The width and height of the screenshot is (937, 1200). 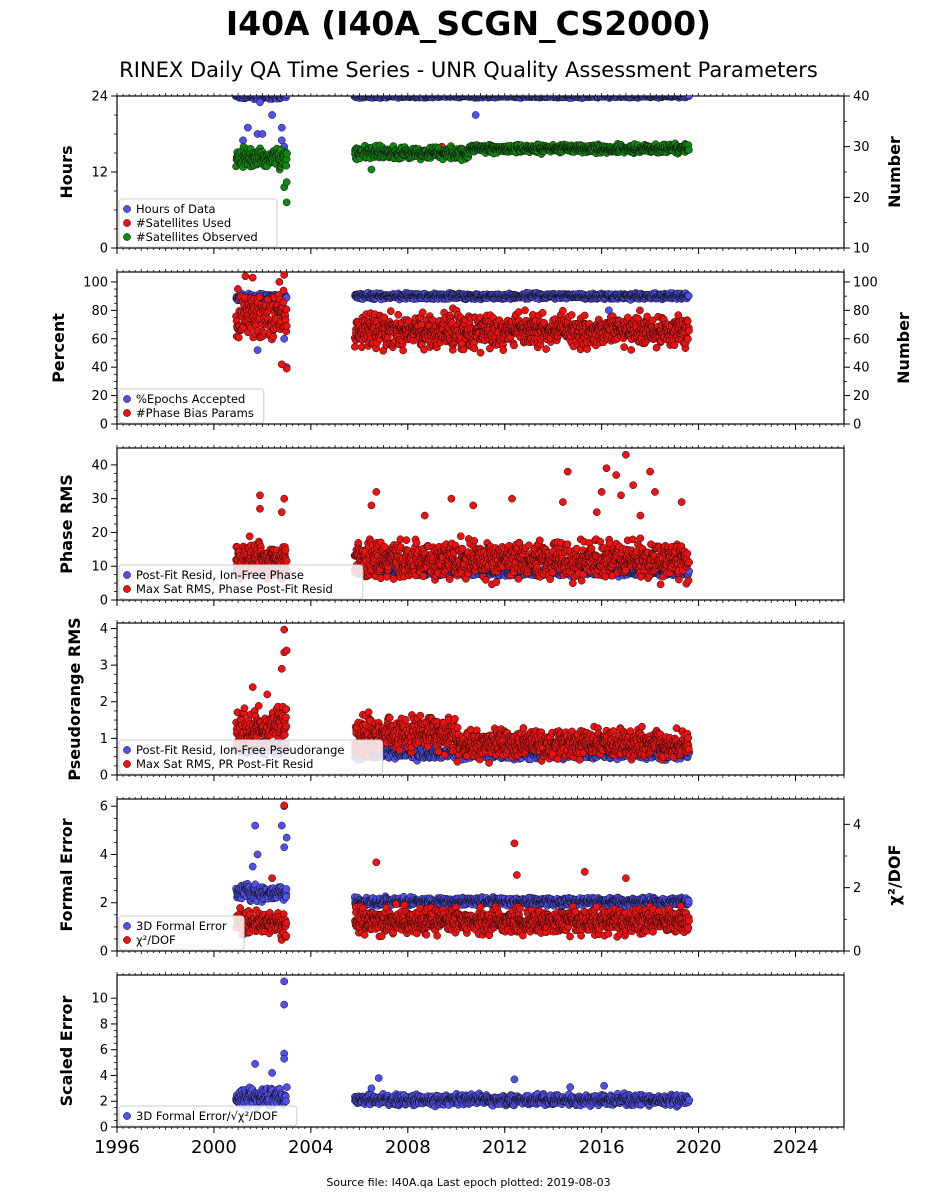 What do you see at coordinates (99, 396) in the screenshot?
I see `y-tick-label: 20` at bounding box center [99, 396].